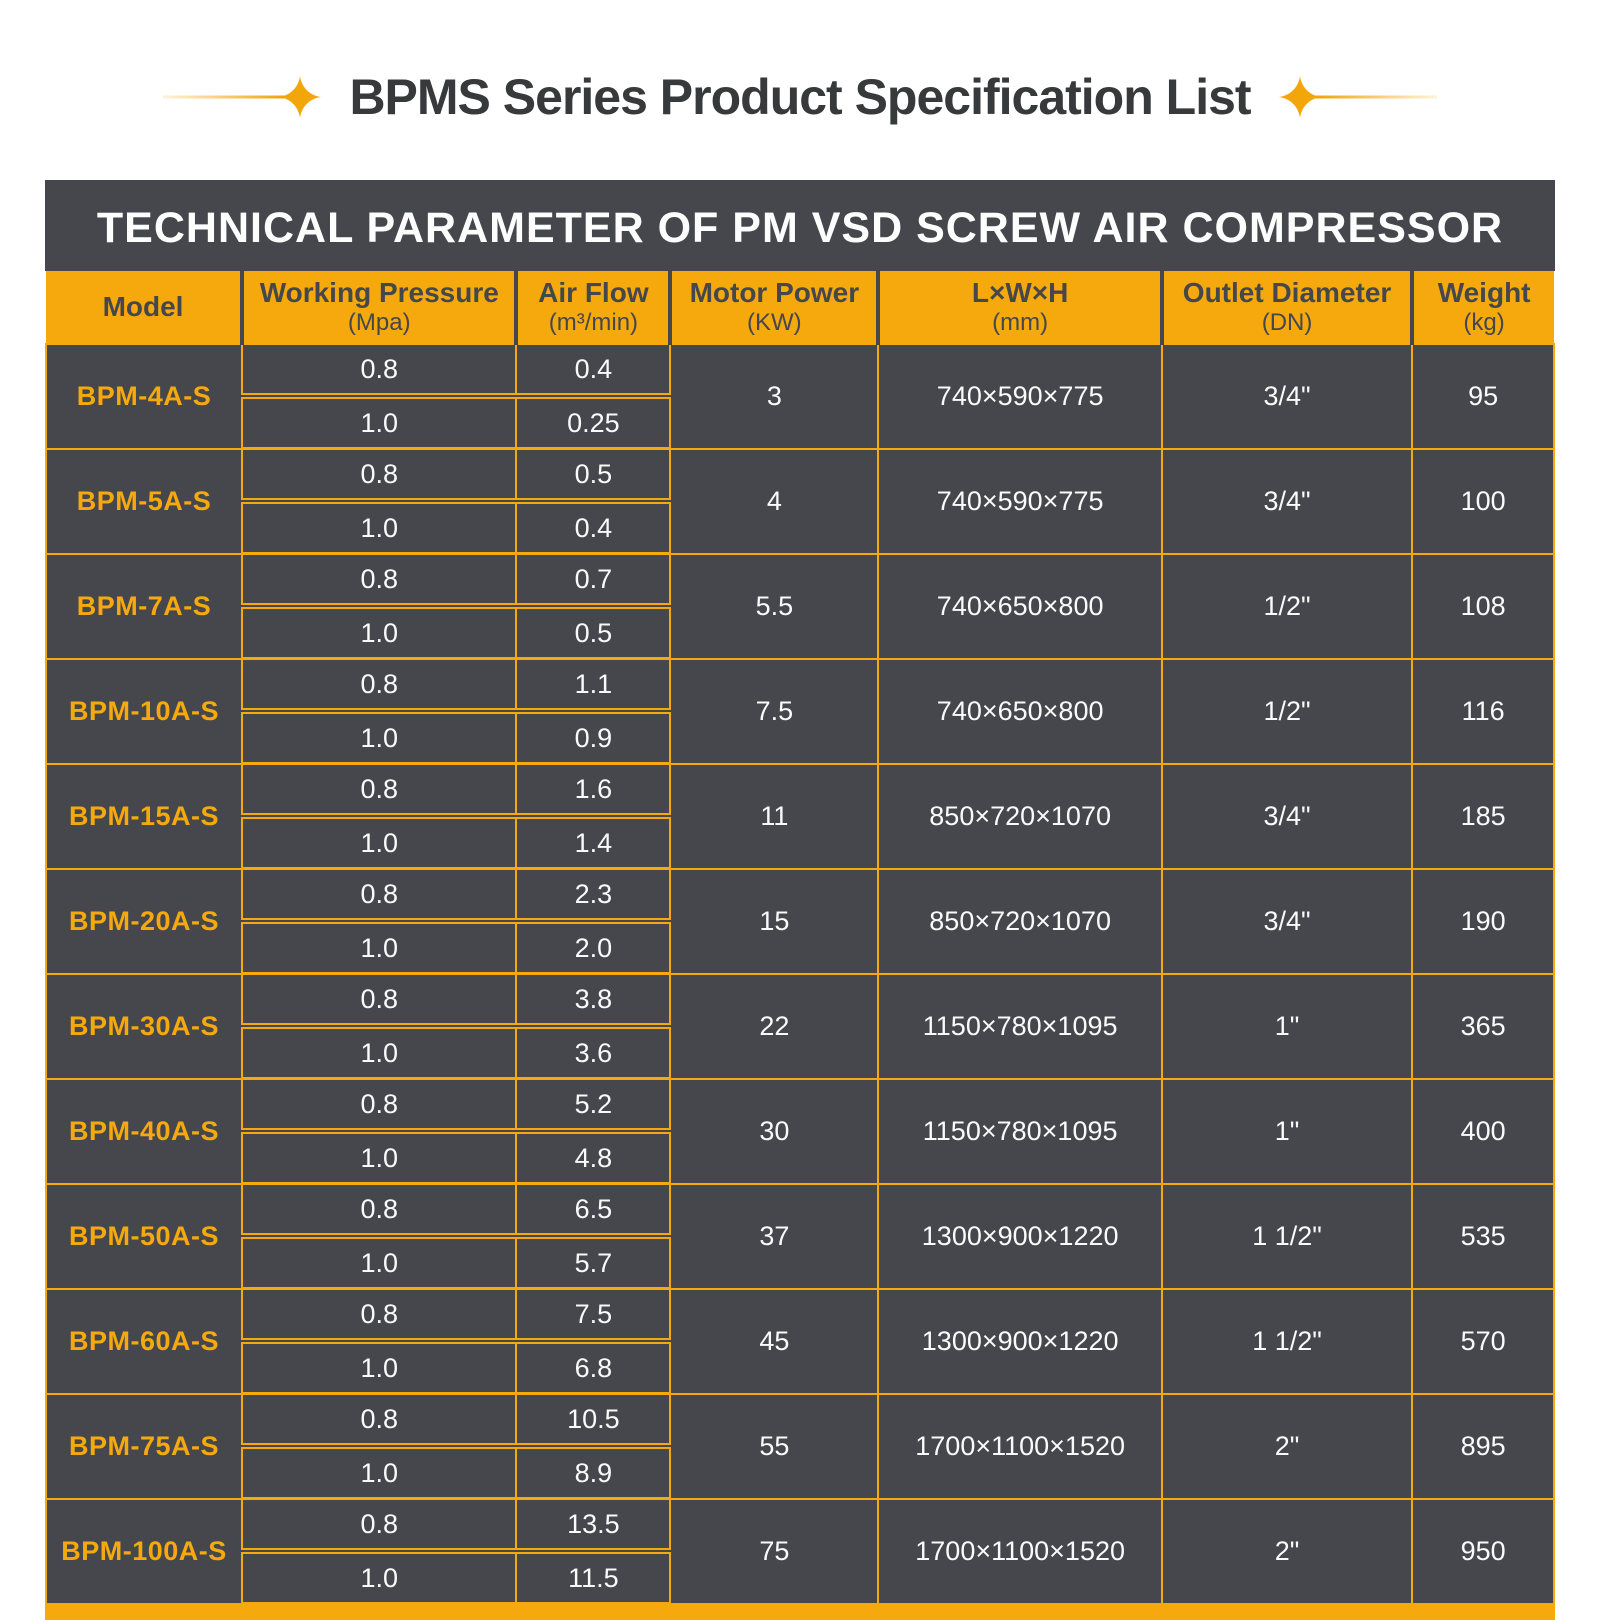 This screenshot has width=1600, height=1620. Describe the element at coordinates (593, 895) in the screenshot. I see `airflow-cell-08: 2.3` at that location.